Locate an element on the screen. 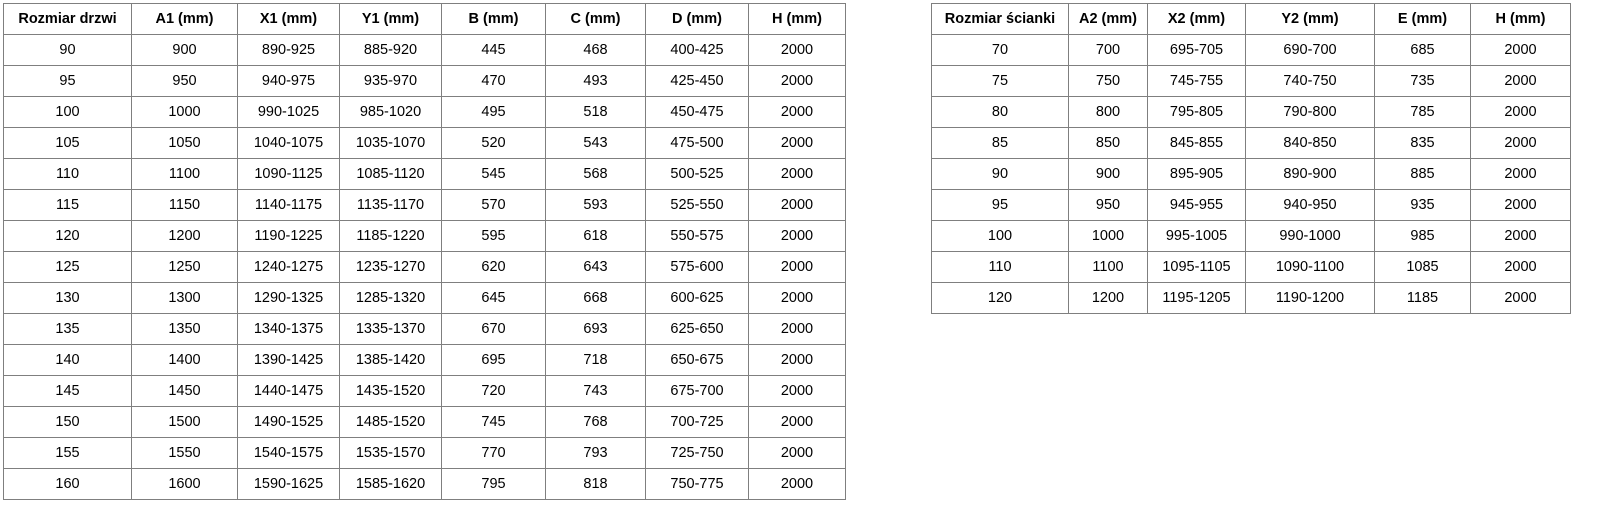 This screenshot has height=514, width=1600. table-row: 90 900 890-925 885-920 445 468 400-425 2000 is located at coordinates (424, 50).